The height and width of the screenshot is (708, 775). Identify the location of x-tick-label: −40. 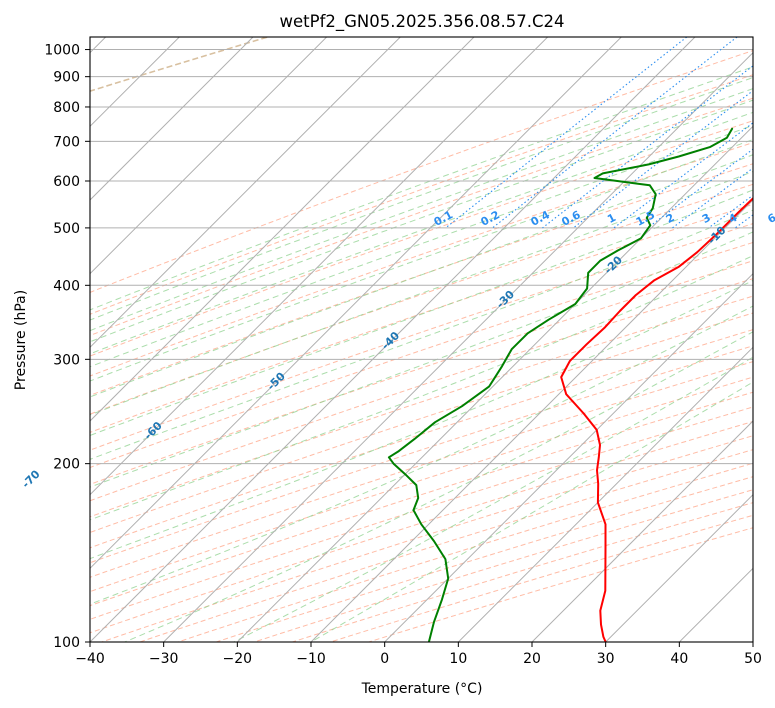
(90, 659).